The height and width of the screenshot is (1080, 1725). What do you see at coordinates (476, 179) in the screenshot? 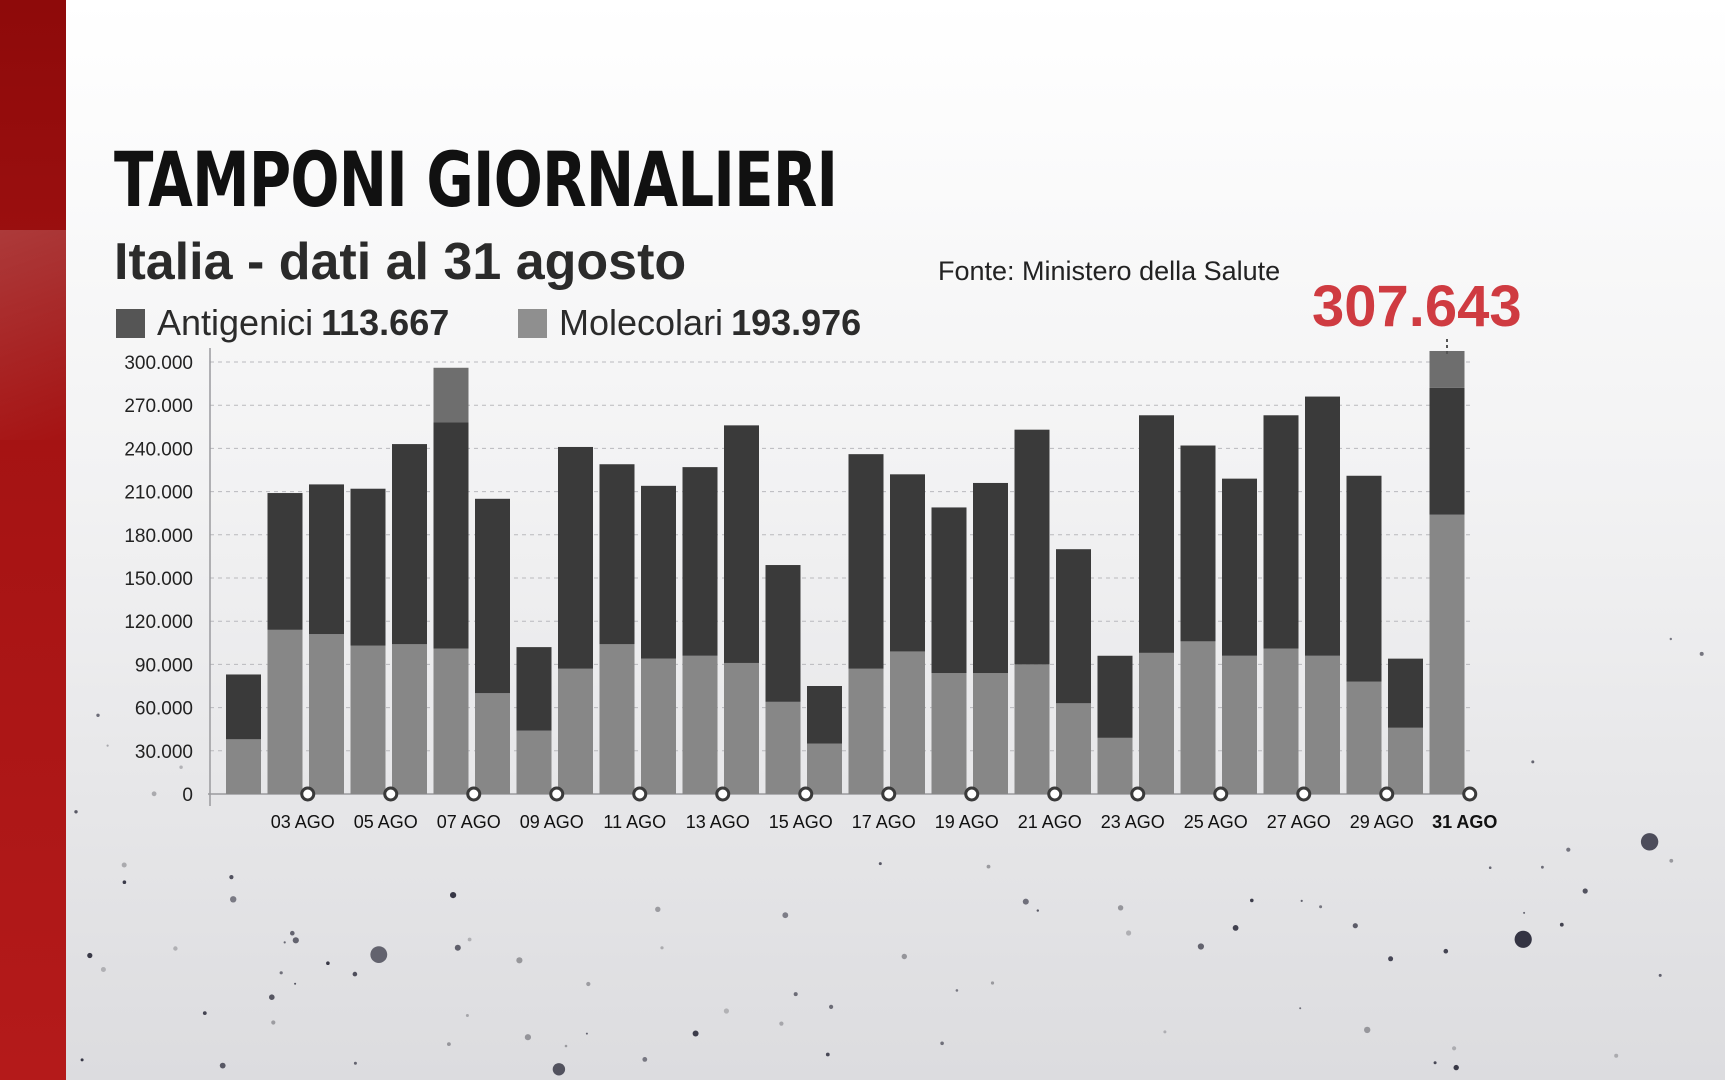
I see `chart-title: TAMPONI GIORNALIERI` at bounding box center [476, 179].